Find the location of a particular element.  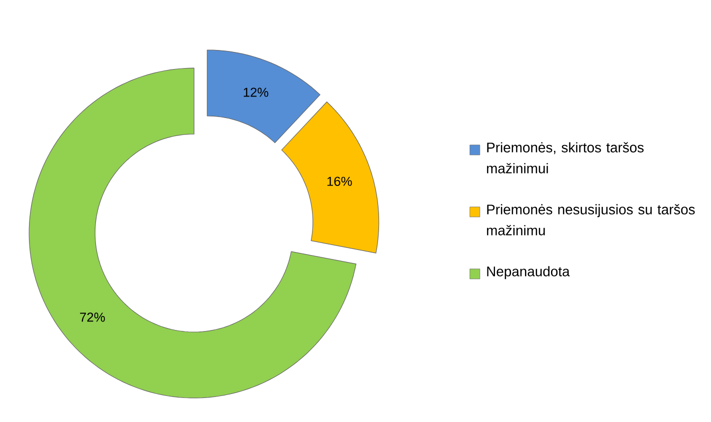

legend-label: Nepanaudota is located at coordinates (528, 273).